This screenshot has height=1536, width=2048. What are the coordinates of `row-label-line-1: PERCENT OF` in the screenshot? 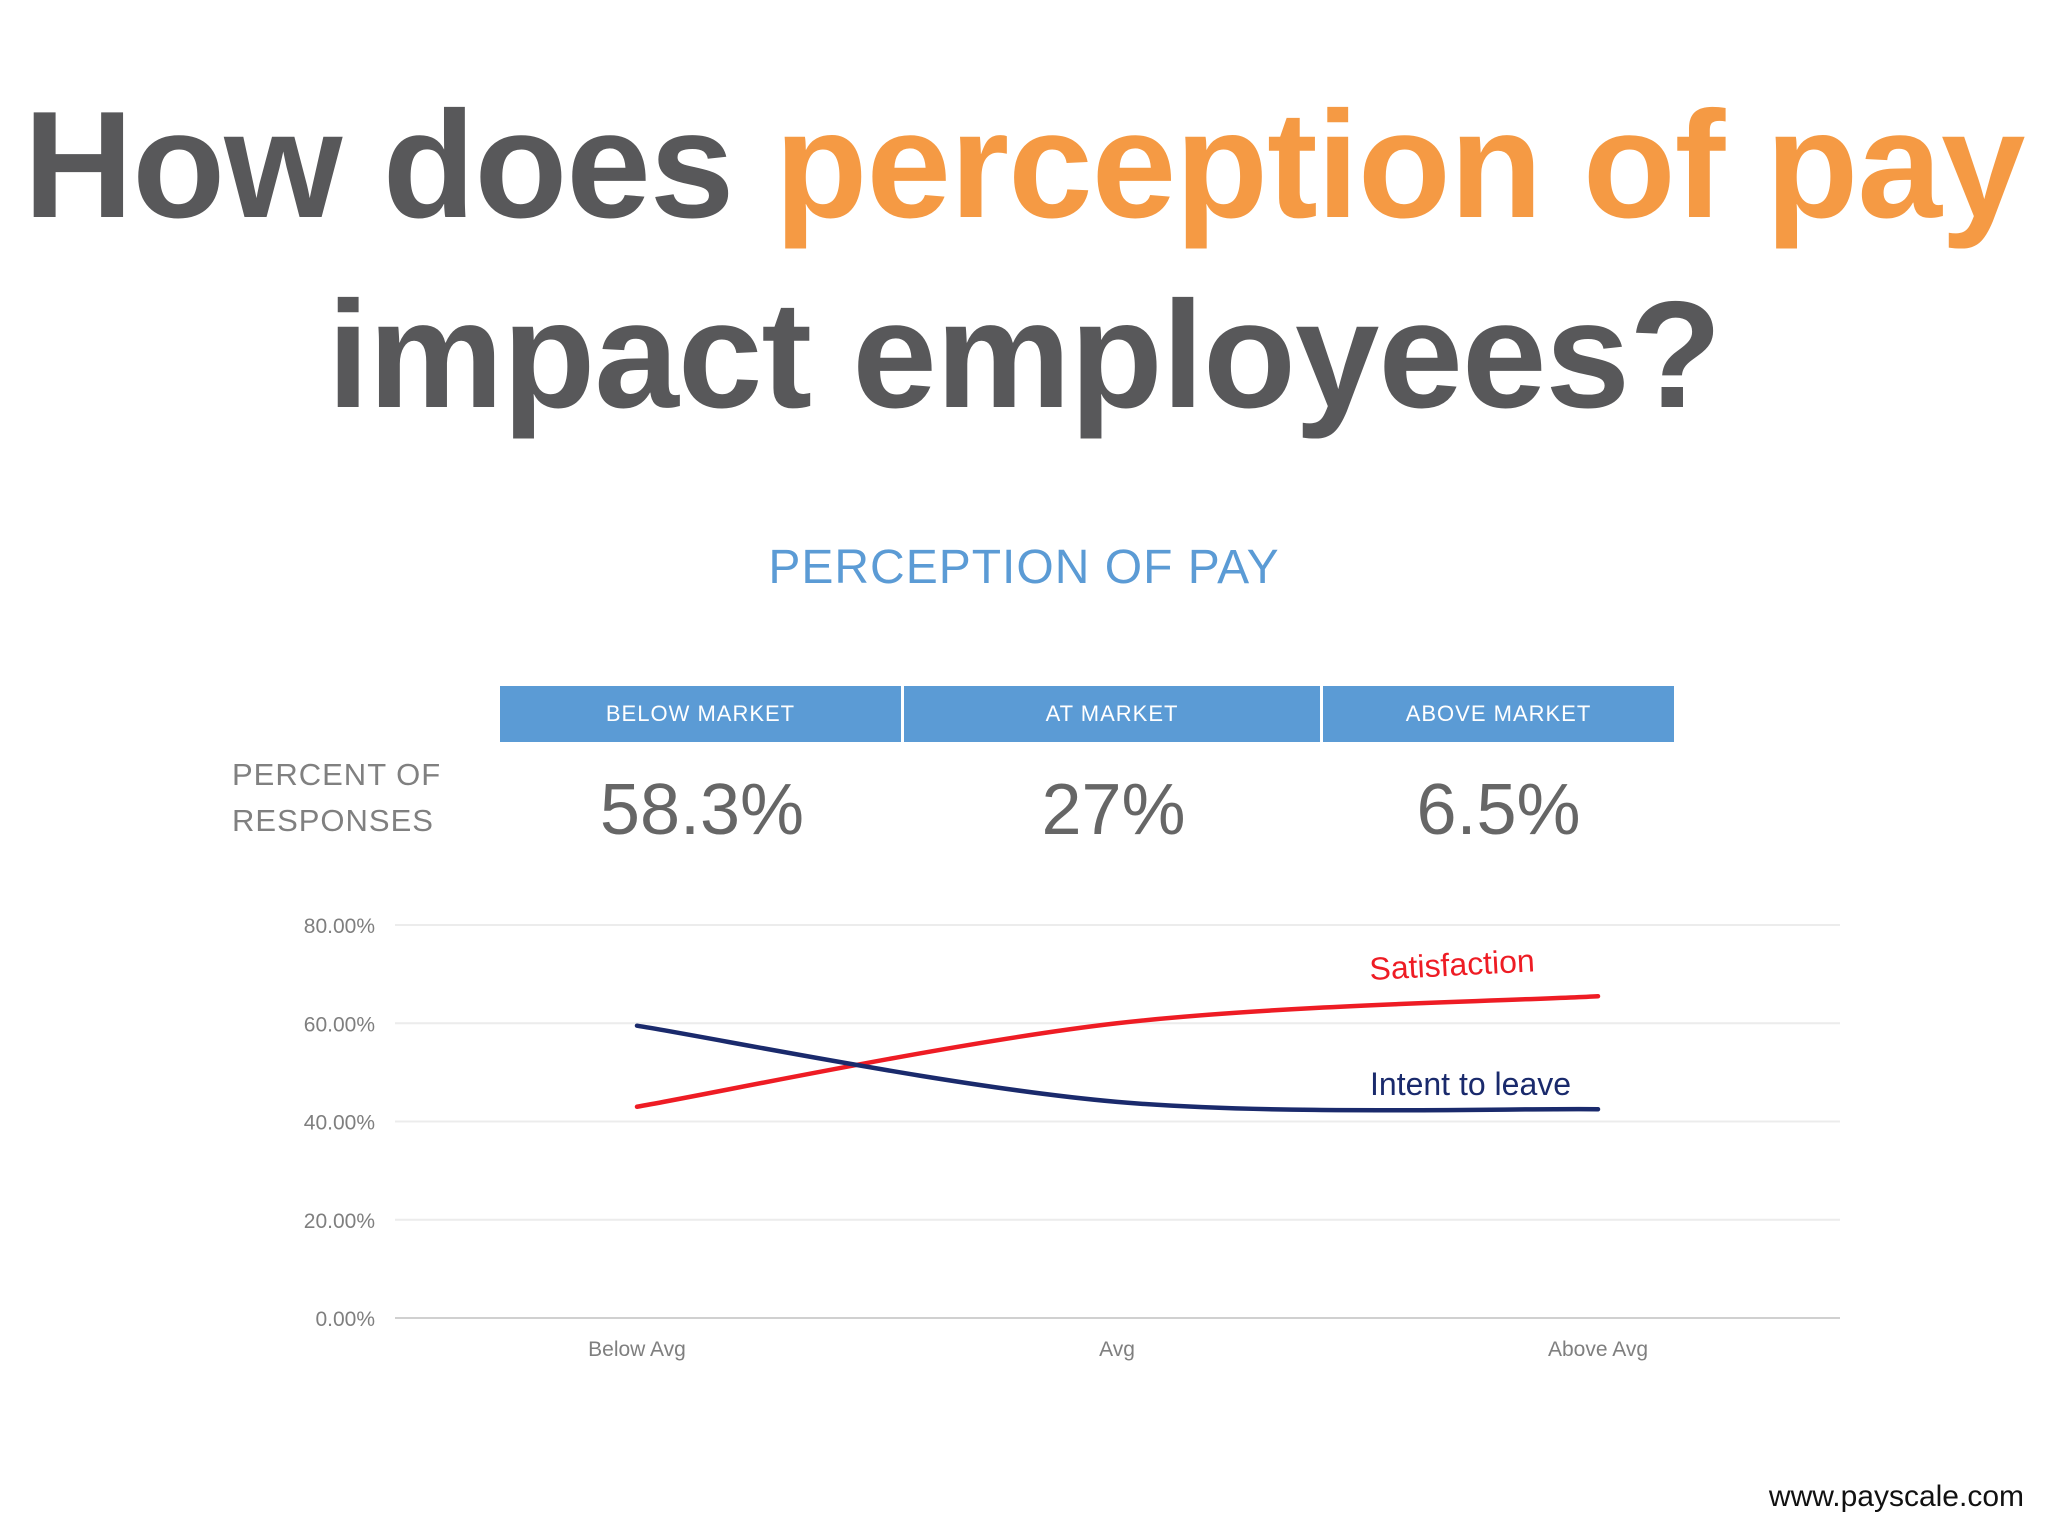 It's located at (337, 774).